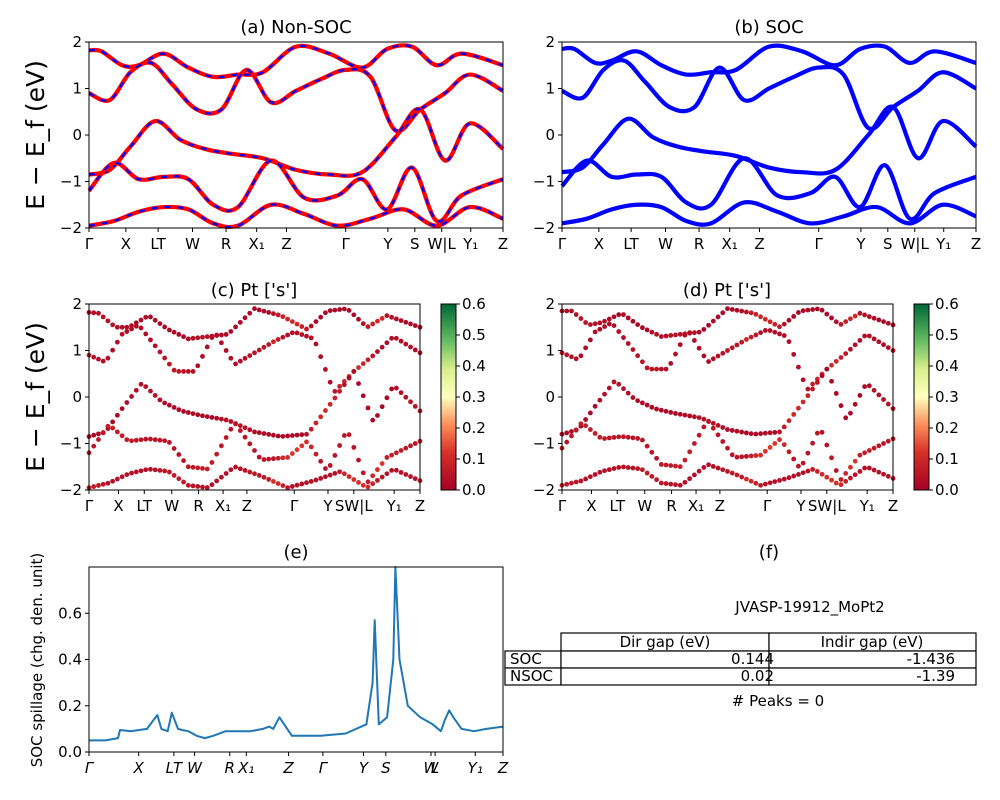 This screenshot has height=800, width=1000. Describe the element at coordinates (71, 444) in the screenshot. I see `y-tick-label: −1` at that location.